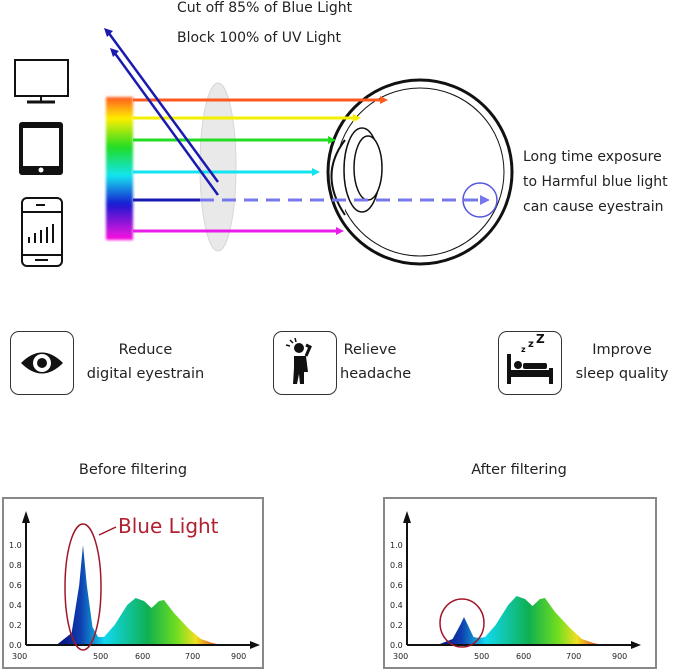 Image resolution: width=679 pixels, height=671 pixels. Describe the element at coordinates (305, 363) in the screenshot. I see `headache-person-icon` at that location.